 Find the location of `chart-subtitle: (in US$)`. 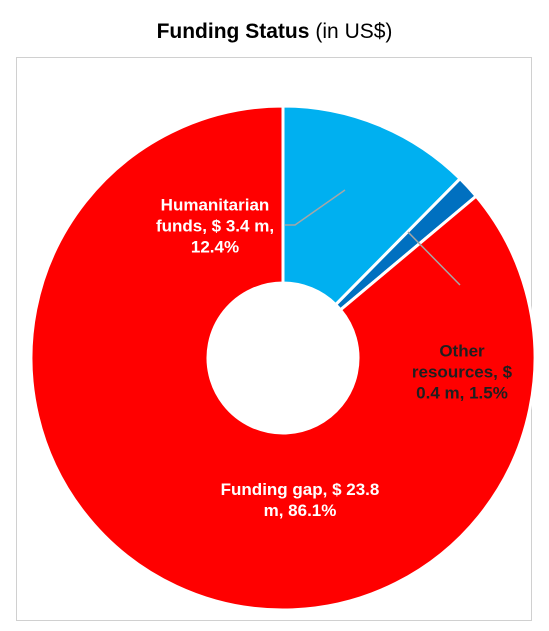

chart-subtitle: (in US$) is located at coordinates (354, 31).